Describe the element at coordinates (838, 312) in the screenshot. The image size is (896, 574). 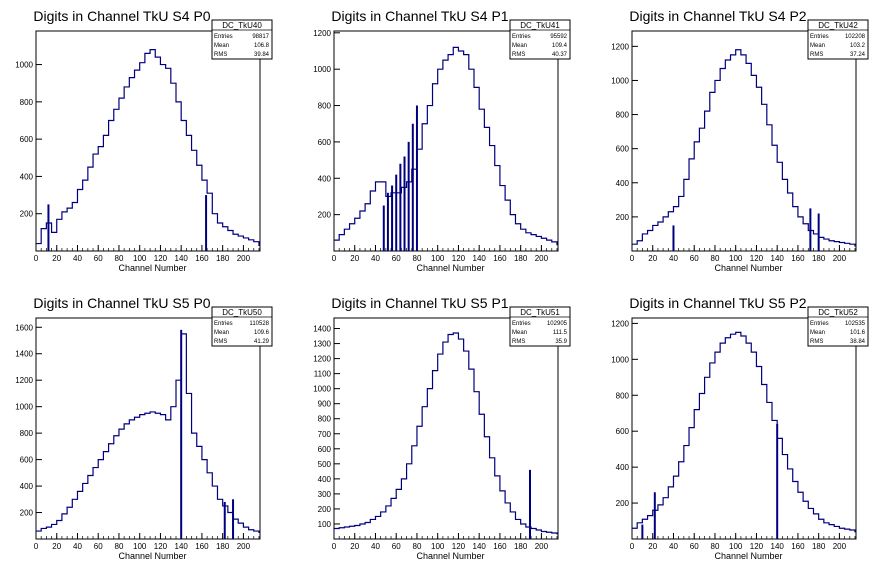
I see `stats-box-name: DC_TkU52` at that location.